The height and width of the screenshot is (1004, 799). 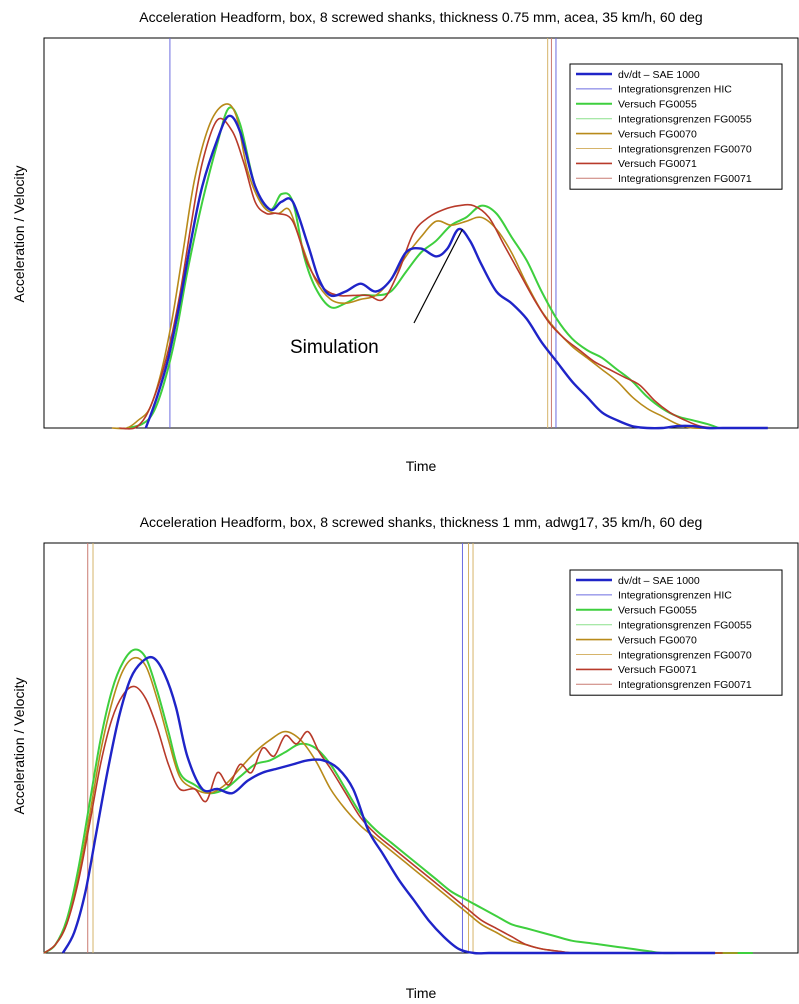 What do you see at coordinates (334, 347) in the screenshot?
I see `annotation-label: Simulation` at bounding box center [334, 347].